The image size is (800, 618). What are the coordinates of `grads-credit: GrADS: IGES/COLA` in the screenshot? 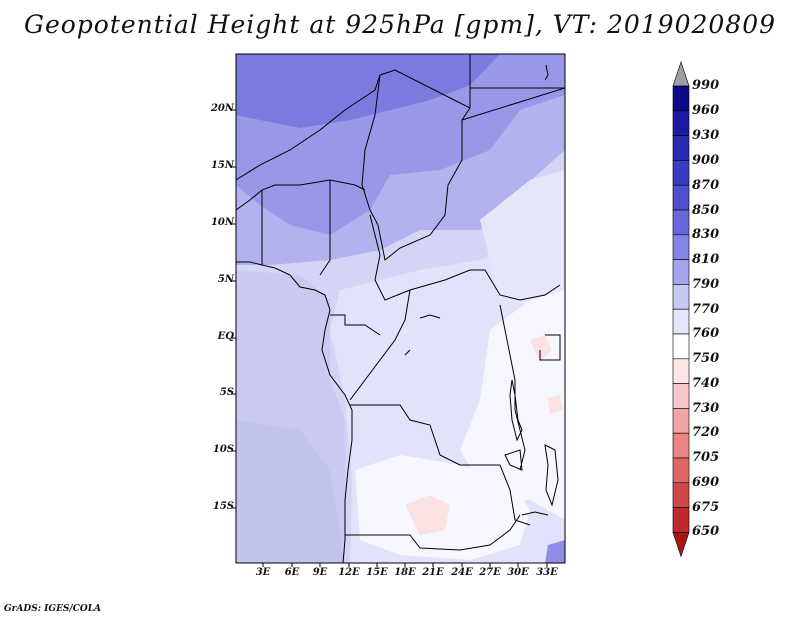 It's located at (53, 609).